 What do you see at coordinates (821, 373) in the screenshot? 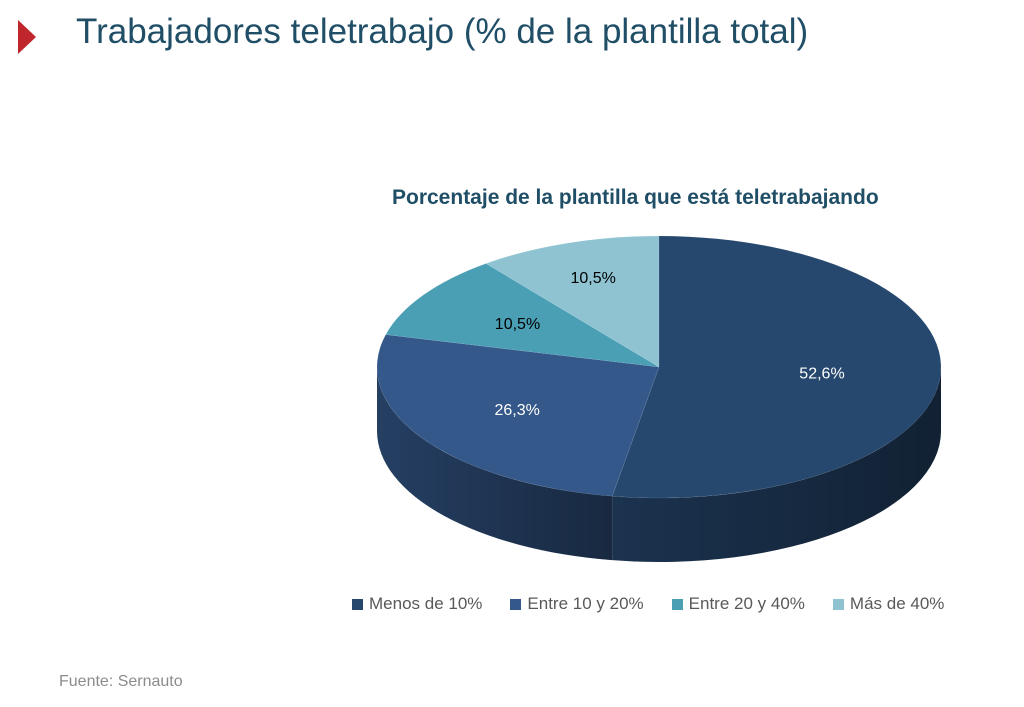
I see `data-label-0: 52,6%` at bounding box center [821, 373].